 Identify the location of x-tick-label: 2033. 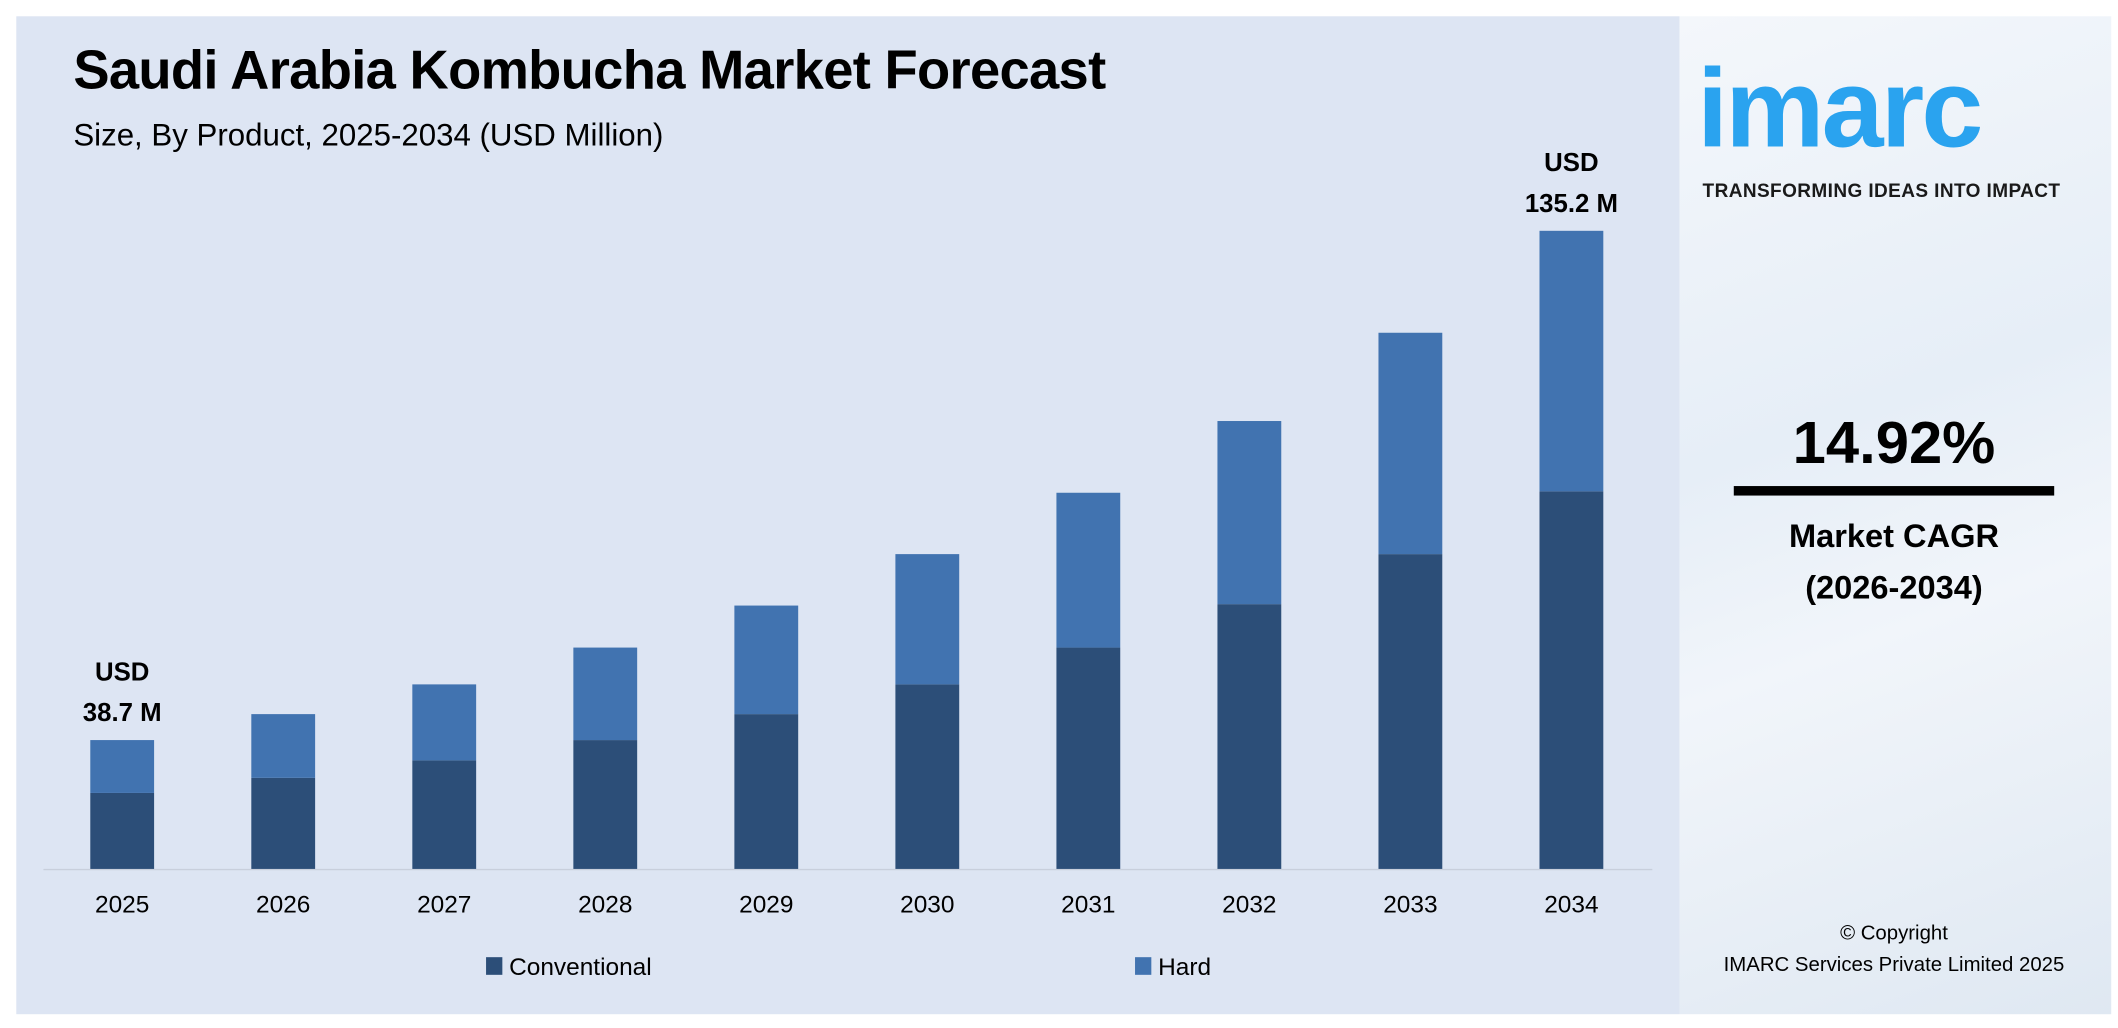
(1410, 904).